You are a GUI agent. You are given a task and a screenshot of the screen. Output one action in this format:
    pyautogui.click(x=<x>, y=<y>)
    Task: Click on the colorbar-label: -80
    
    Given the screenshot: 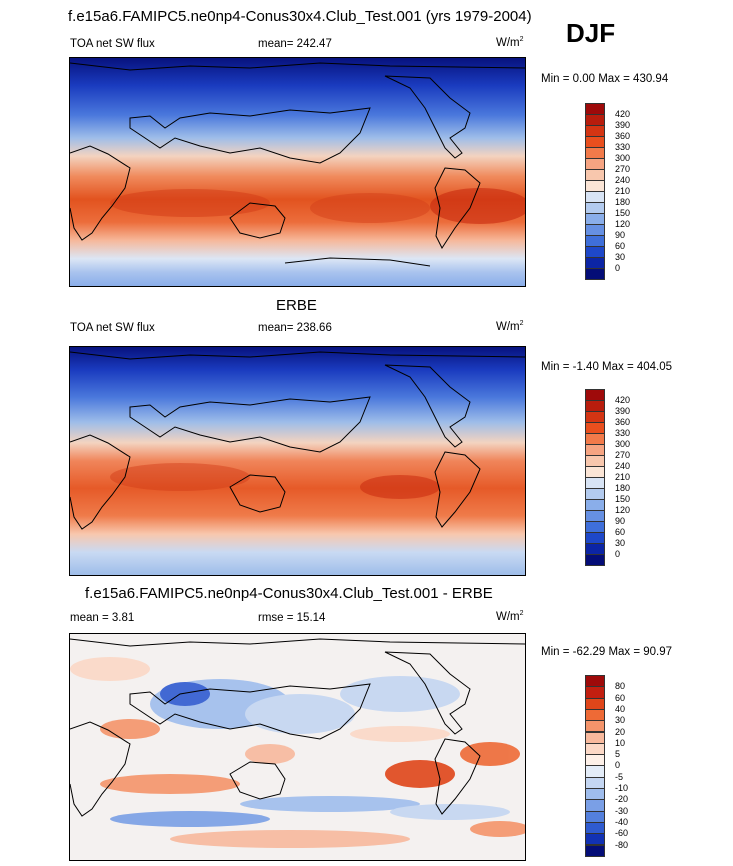 What is the action you would take?
    pyautogui.click(x=622, y=844)
    